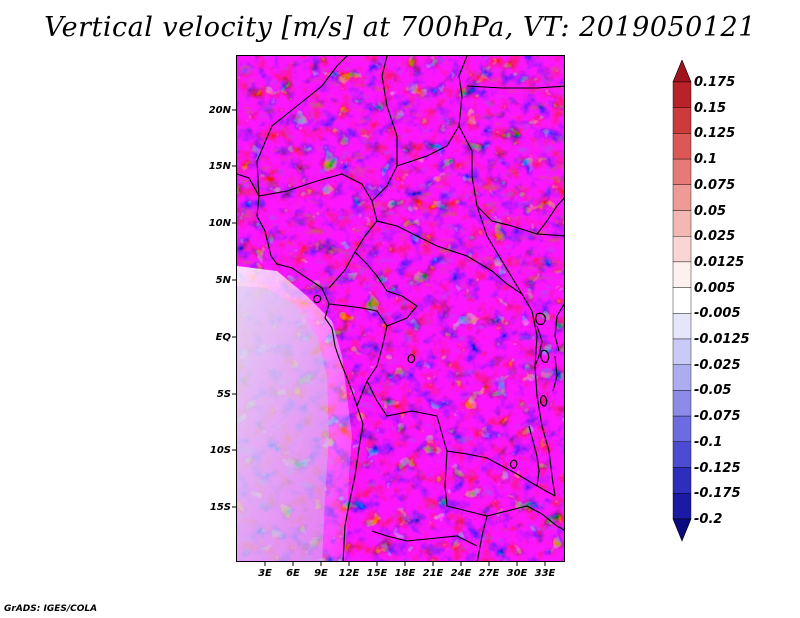 The height and width of the screenshot is (618, 800). What do you see at coordinates (682, 71) in the screenshot?
I see `colorbar-top-arrow` at bounding box center [682, 71].